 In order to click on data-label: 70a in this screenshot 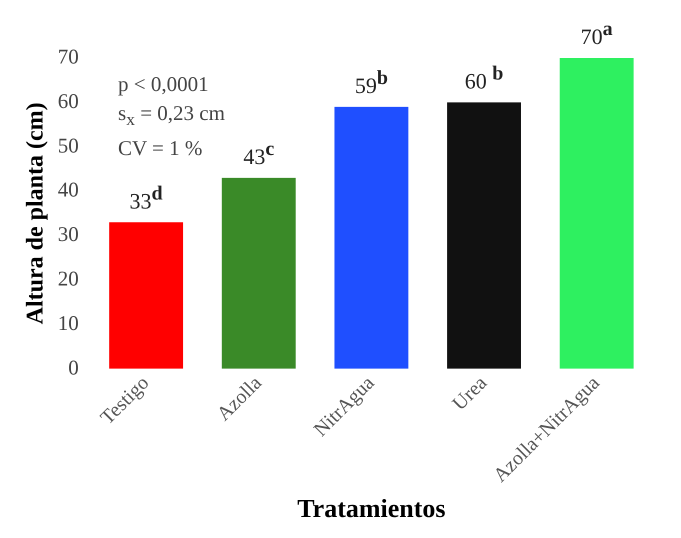, I will do `click(596, 33)`.